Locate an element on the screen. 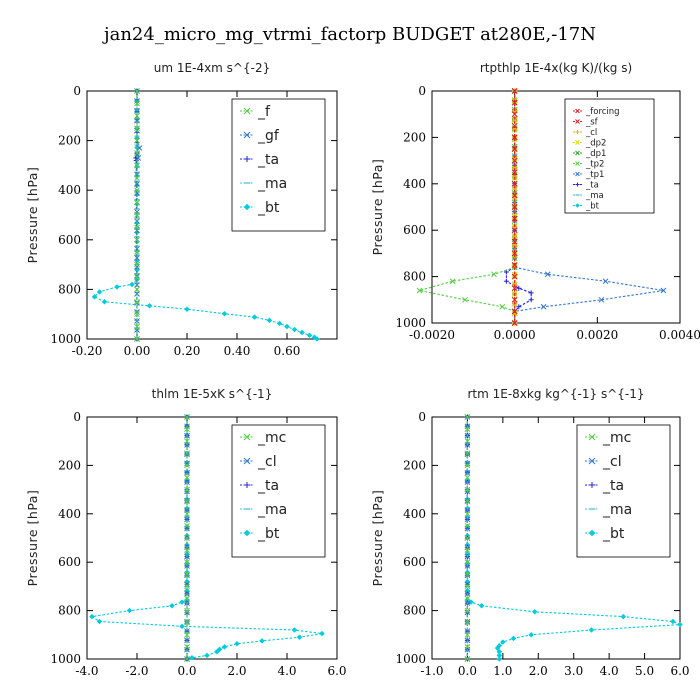 This screenshot has width=700, height=700. x-tick-label: 6.0 is located at coordinates (336, 671).